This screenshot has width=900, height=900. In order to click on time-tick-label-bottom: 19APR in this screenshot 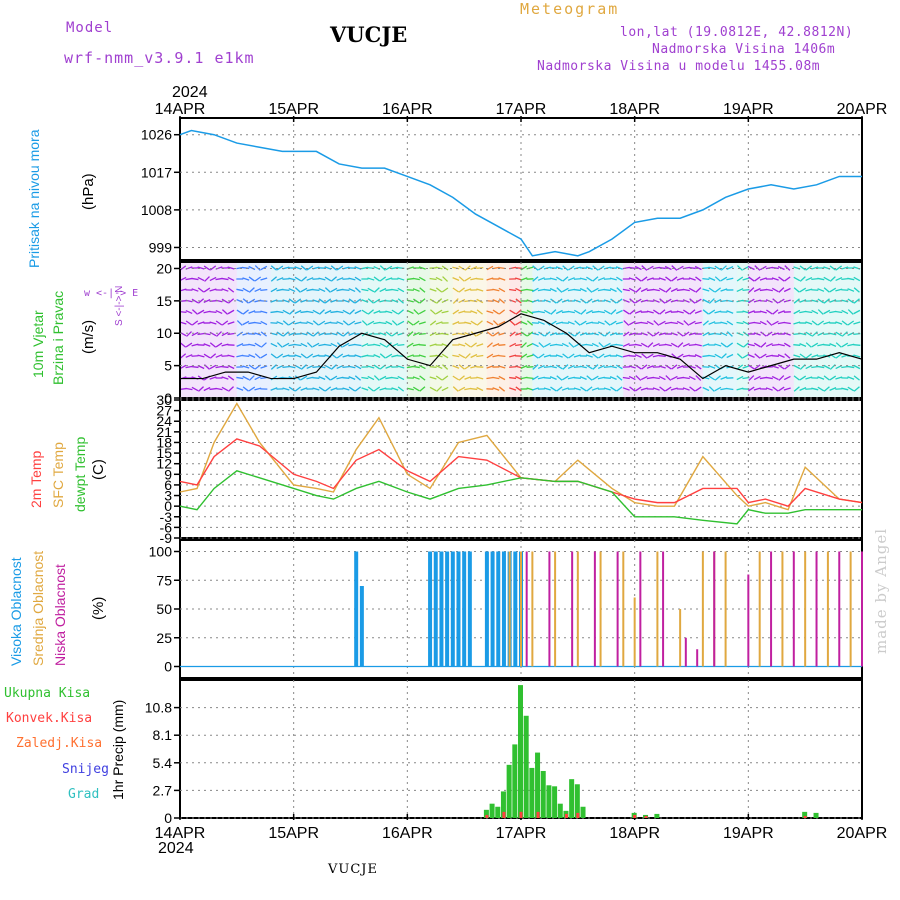, I will do `click(748, 833)`.